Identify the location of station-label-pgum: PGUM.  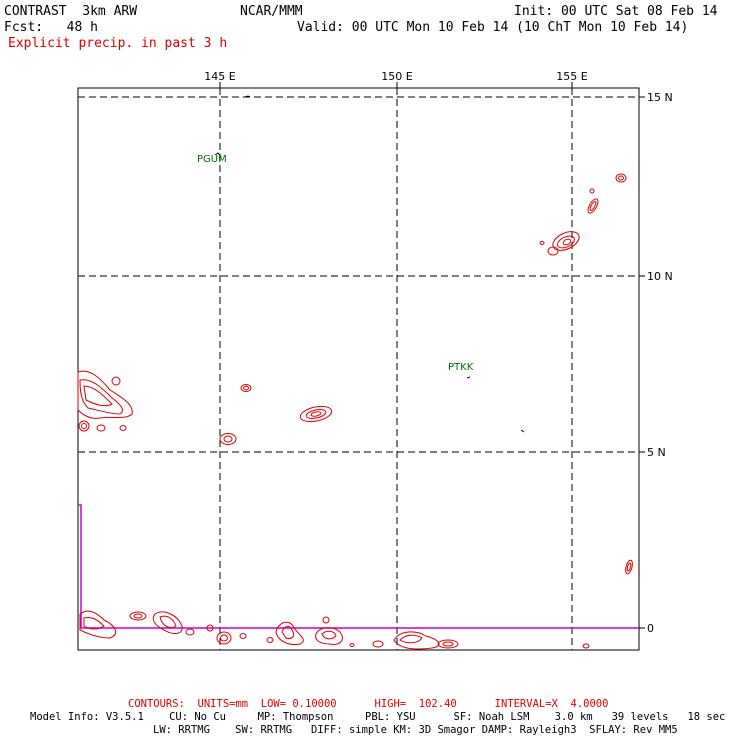
(212, 159).